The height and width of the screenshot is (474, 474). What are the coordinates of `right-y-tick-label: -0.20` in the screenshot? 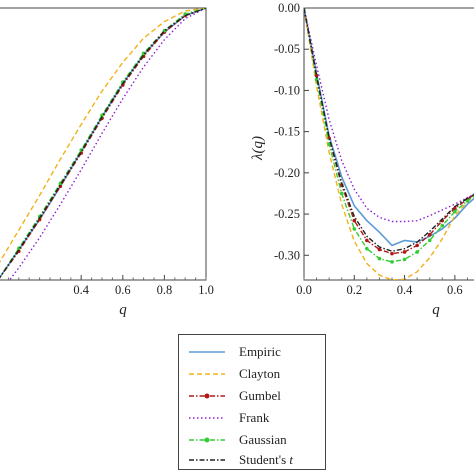 It's located at (287, 173).